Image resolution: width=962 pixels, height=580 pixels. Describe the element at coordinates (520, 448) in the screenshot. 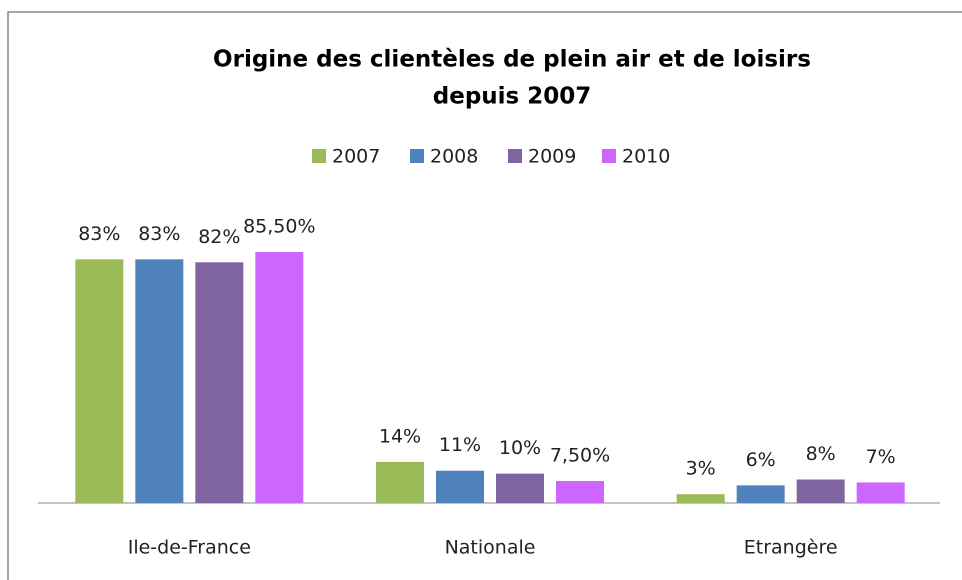

I see `value-label: 10%` at that location.